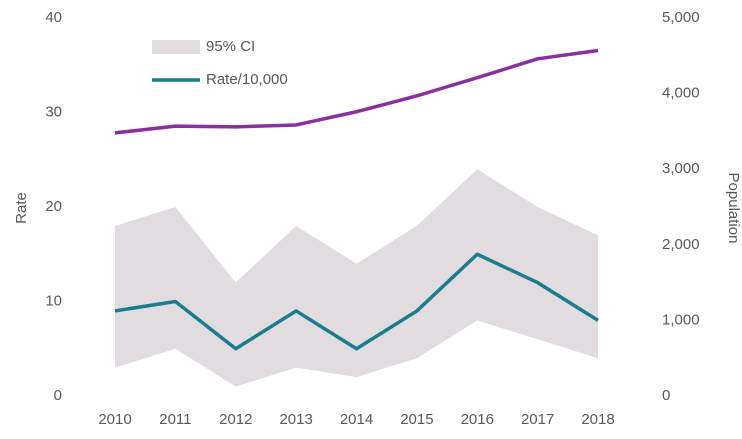  Describe the element at coordinates (53, 206) in the screenshot. I see `y-tick-label: 20` at that location.